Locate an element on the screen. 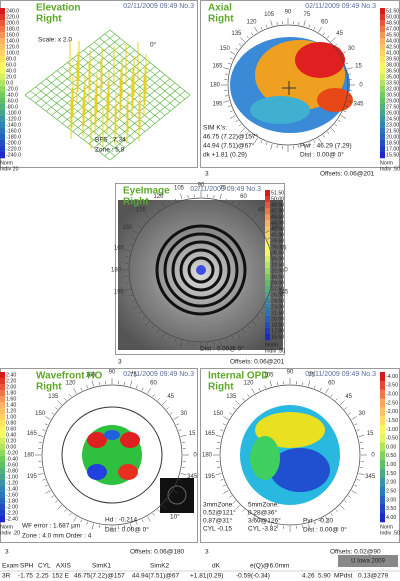 The height and width of the screenshot is (581, 400). scale-label: 40.0 is located at coordinates (11, 71).